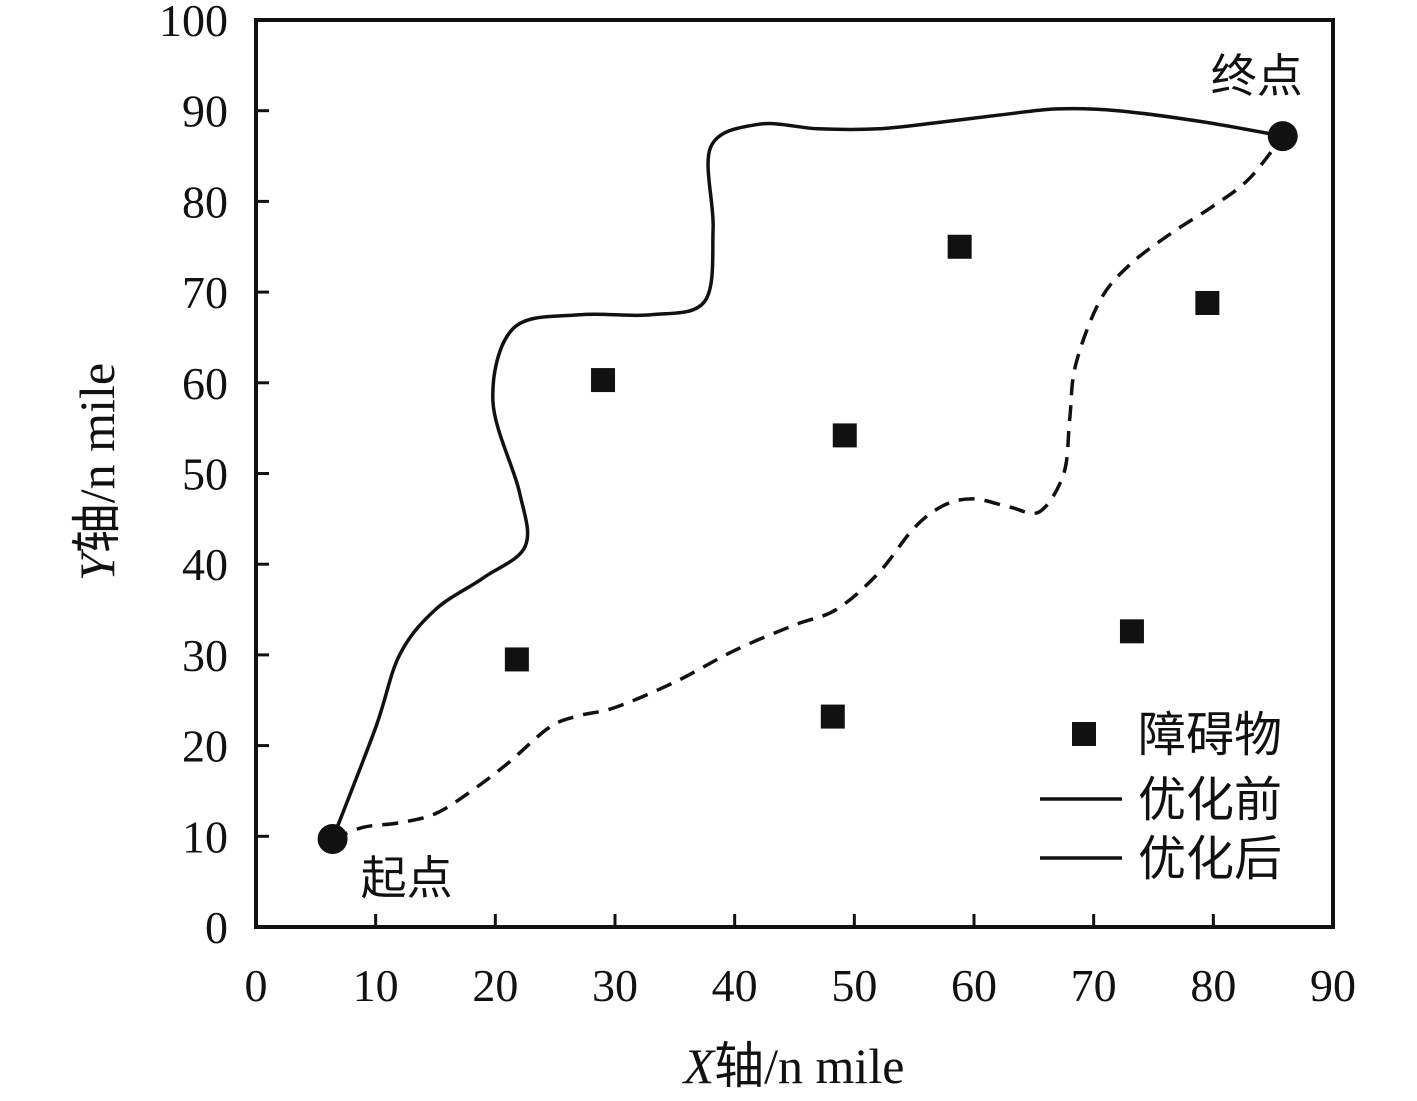 The image size is (1417, 1101). Describe the element at coordinates (1333, 985) in the screenshot. I see `x-tick-label: 90` at that location.